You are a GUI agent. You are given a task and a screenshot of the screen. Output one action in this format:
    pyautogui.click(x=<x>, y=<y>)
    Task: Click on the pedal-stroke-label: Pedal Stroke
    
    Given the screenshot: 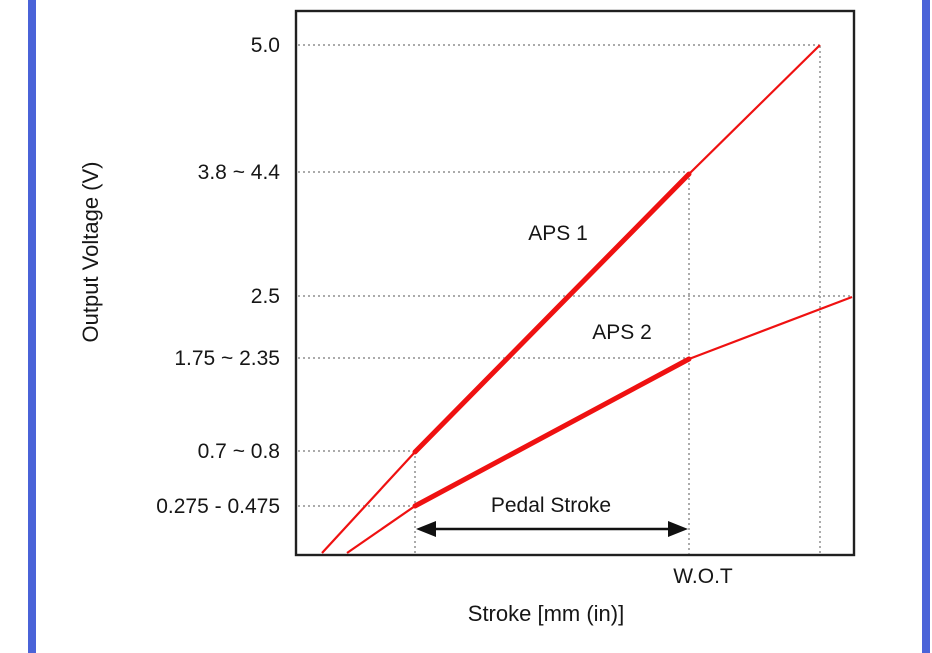 What is the action you would take?
    pyautogui.click(x=551, y=505)
    